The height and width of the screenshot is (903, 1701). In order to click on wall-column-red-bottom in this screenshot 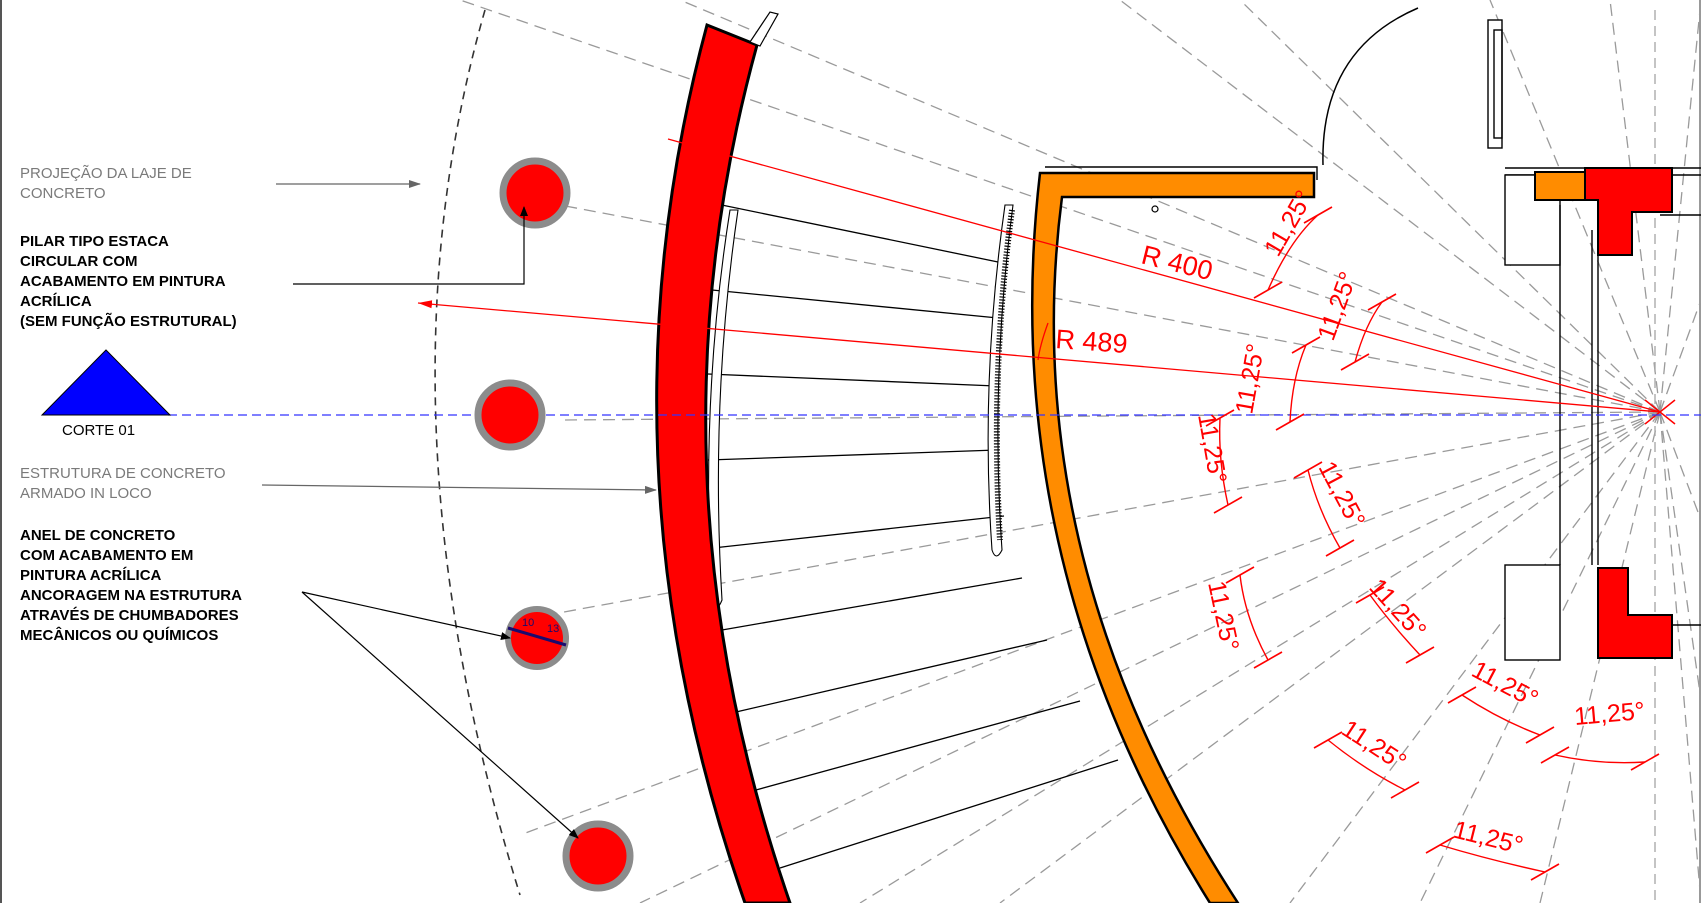, I will do `click(1635, 613)`.